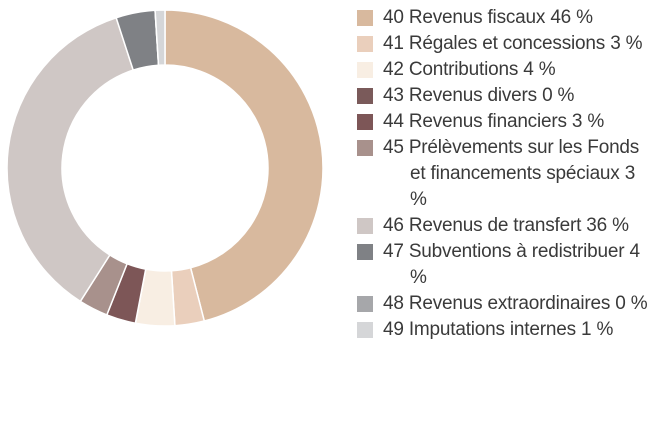 This screenshot has height=429, width=653. I want to click on legend-entry: 40 Revenus fiscaux 46 %, so click(504, 18).